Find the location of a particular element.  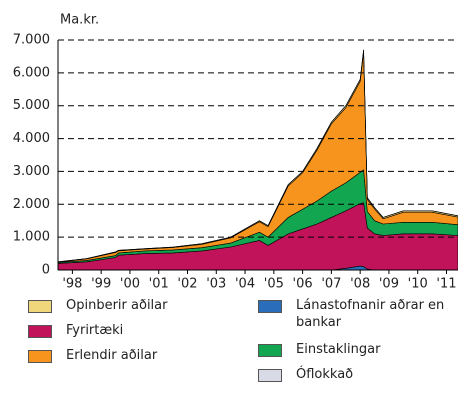

x-tick-label: '09 is located at coordinates (389, 284).